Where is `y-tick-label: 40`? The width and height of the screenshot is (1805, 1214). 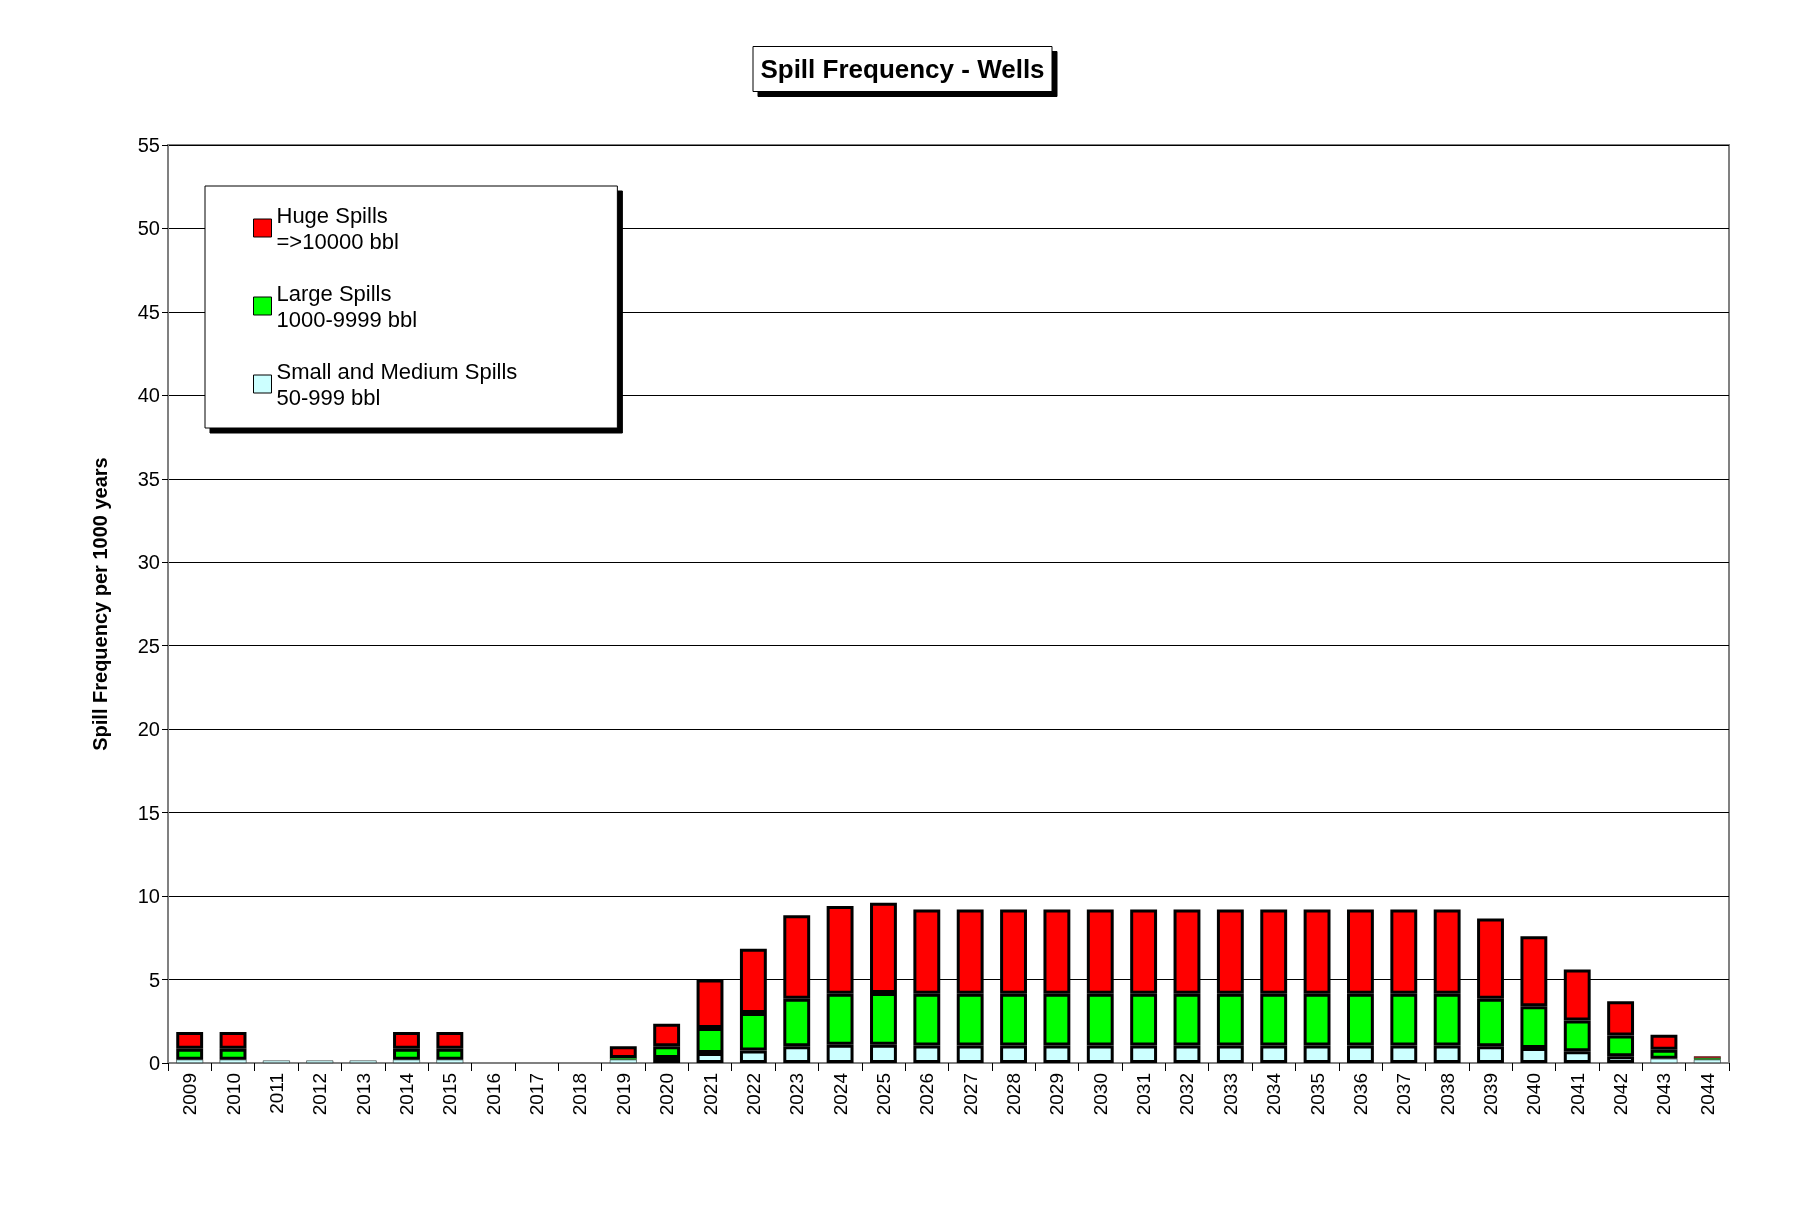 y-tick-label: 40 is located at coordinates (148, 395).